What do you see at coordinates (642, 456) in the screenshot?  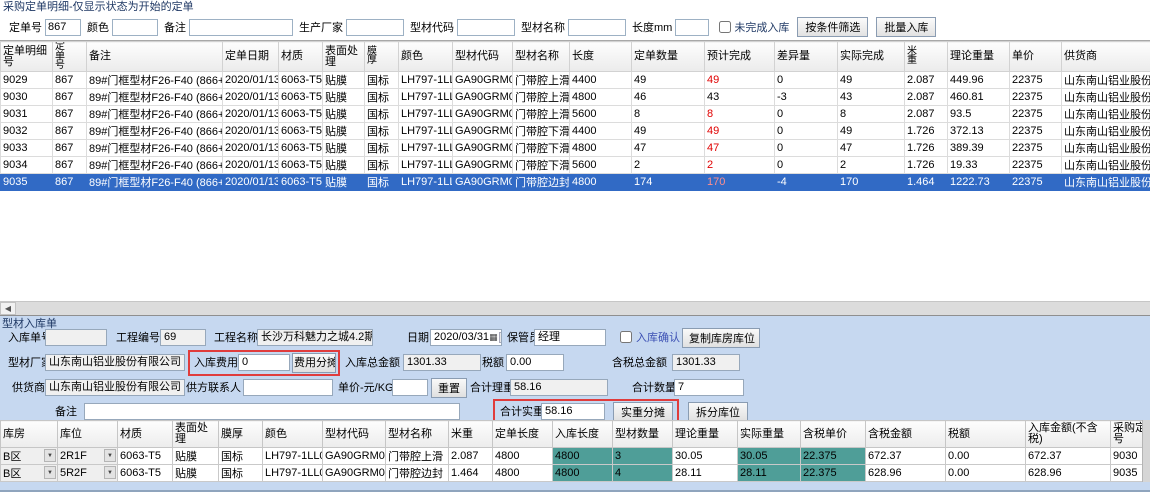 I see `cell: 3` at bounding box center [642, 456].